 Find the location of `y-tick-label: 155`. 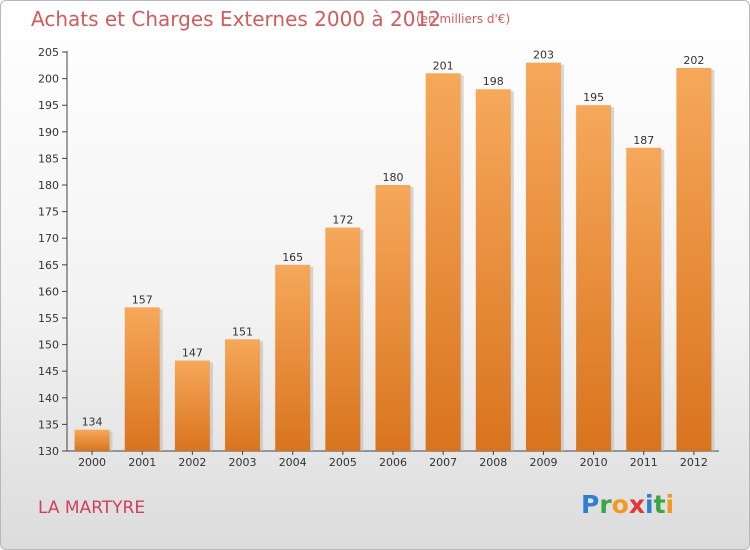

y-tick-label: 155 is located at coordinates (48, 318).